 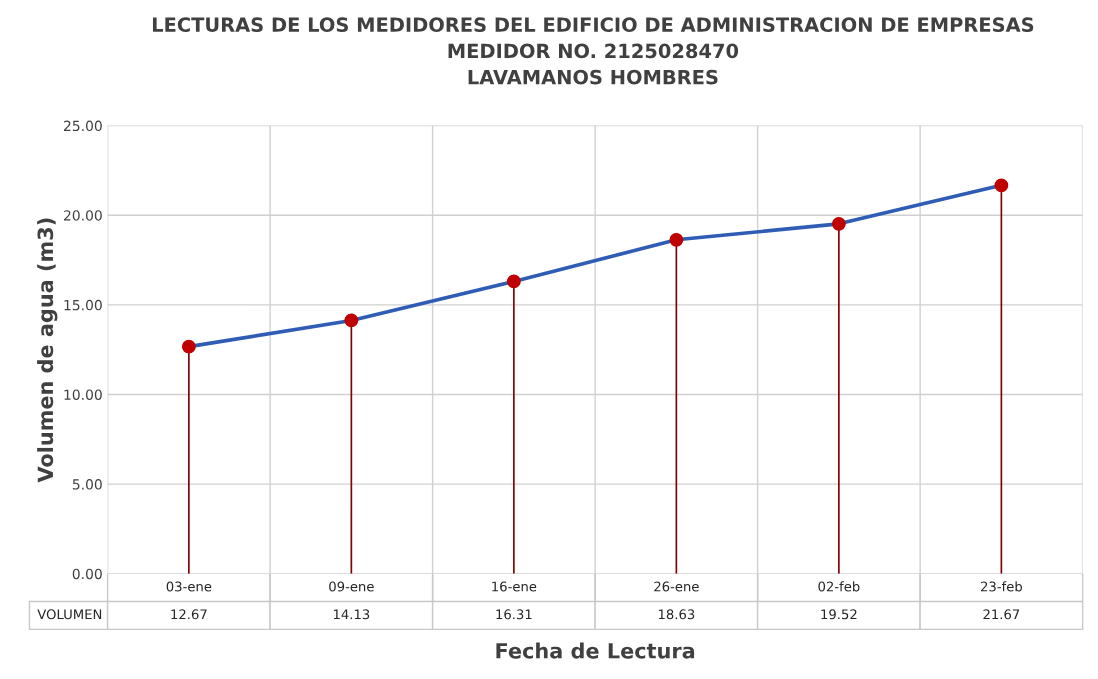 I want to click on y-tick-label: 25.00, so click(x=83, y=126).